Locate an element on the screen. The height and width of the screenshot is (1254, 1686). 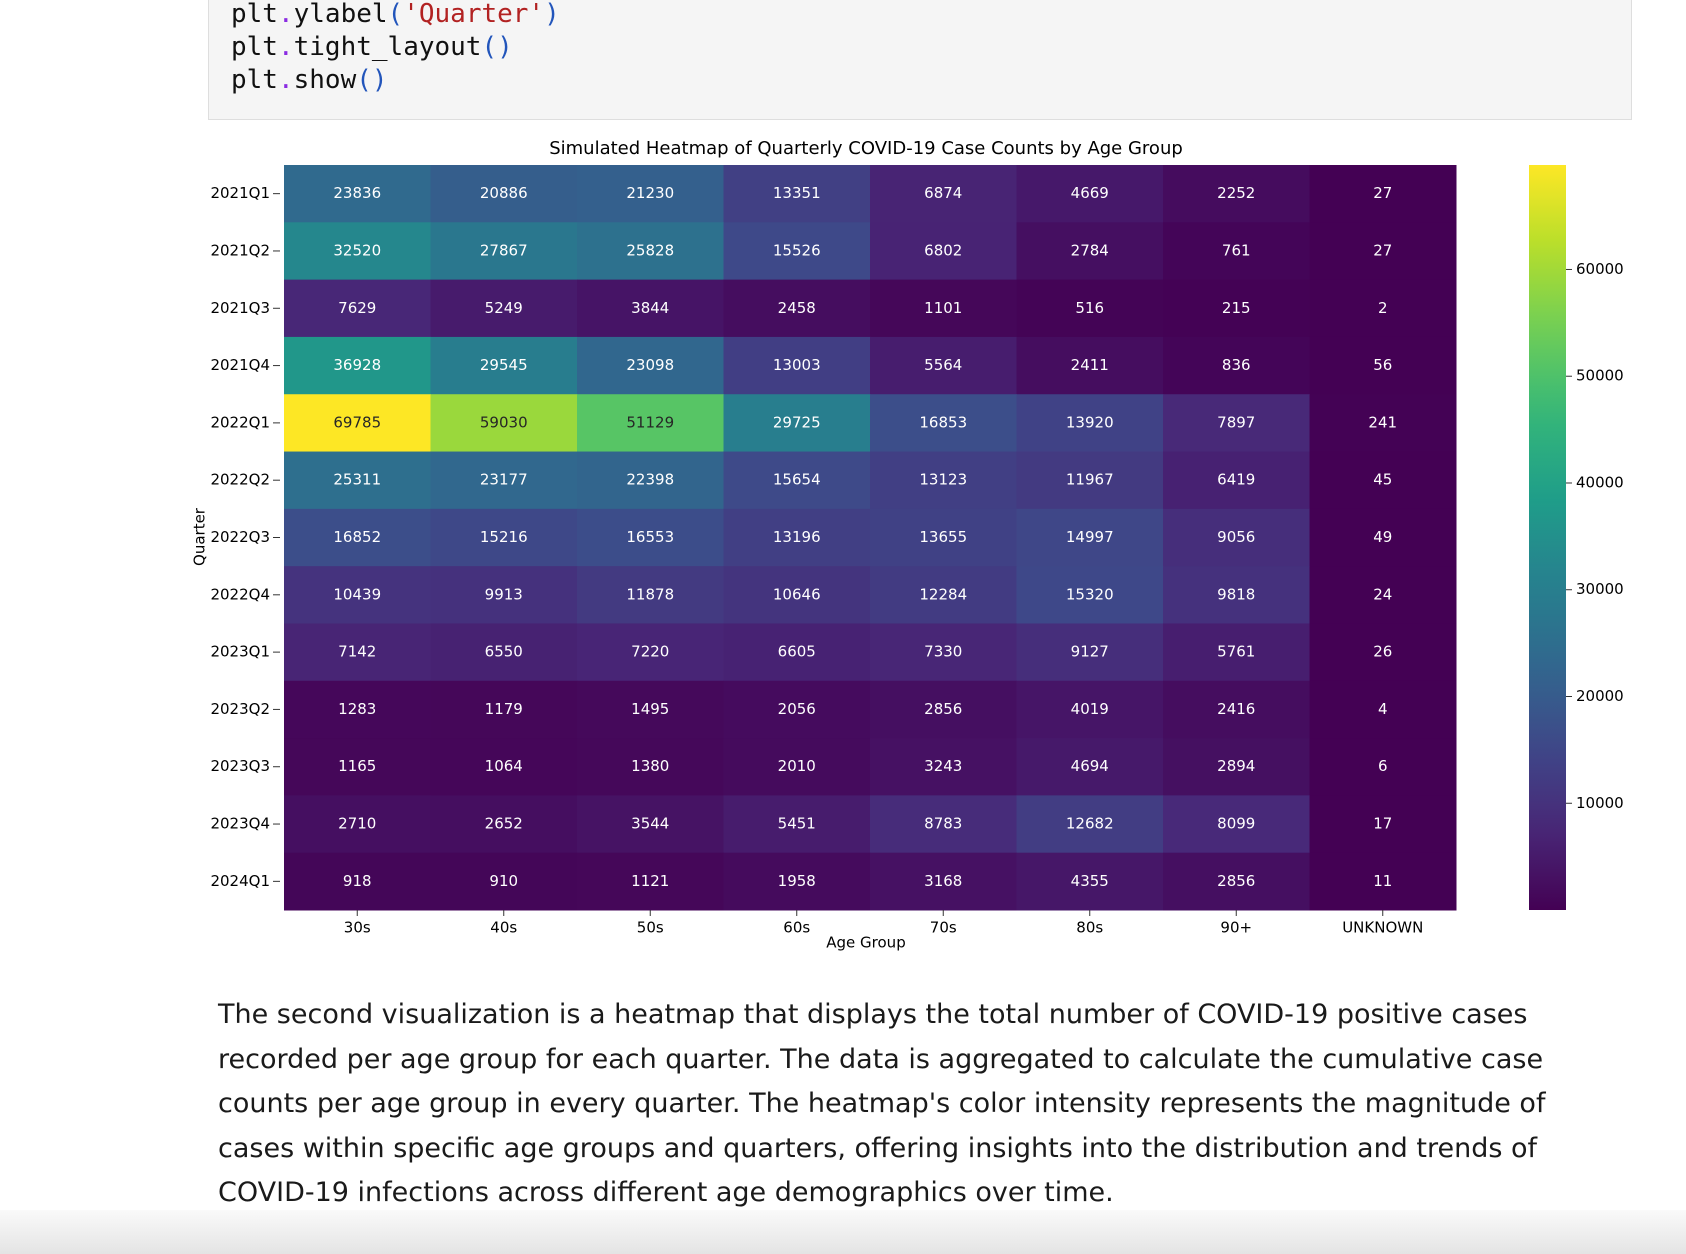
code-token: tight_layout is located at coordinates (388, 47).